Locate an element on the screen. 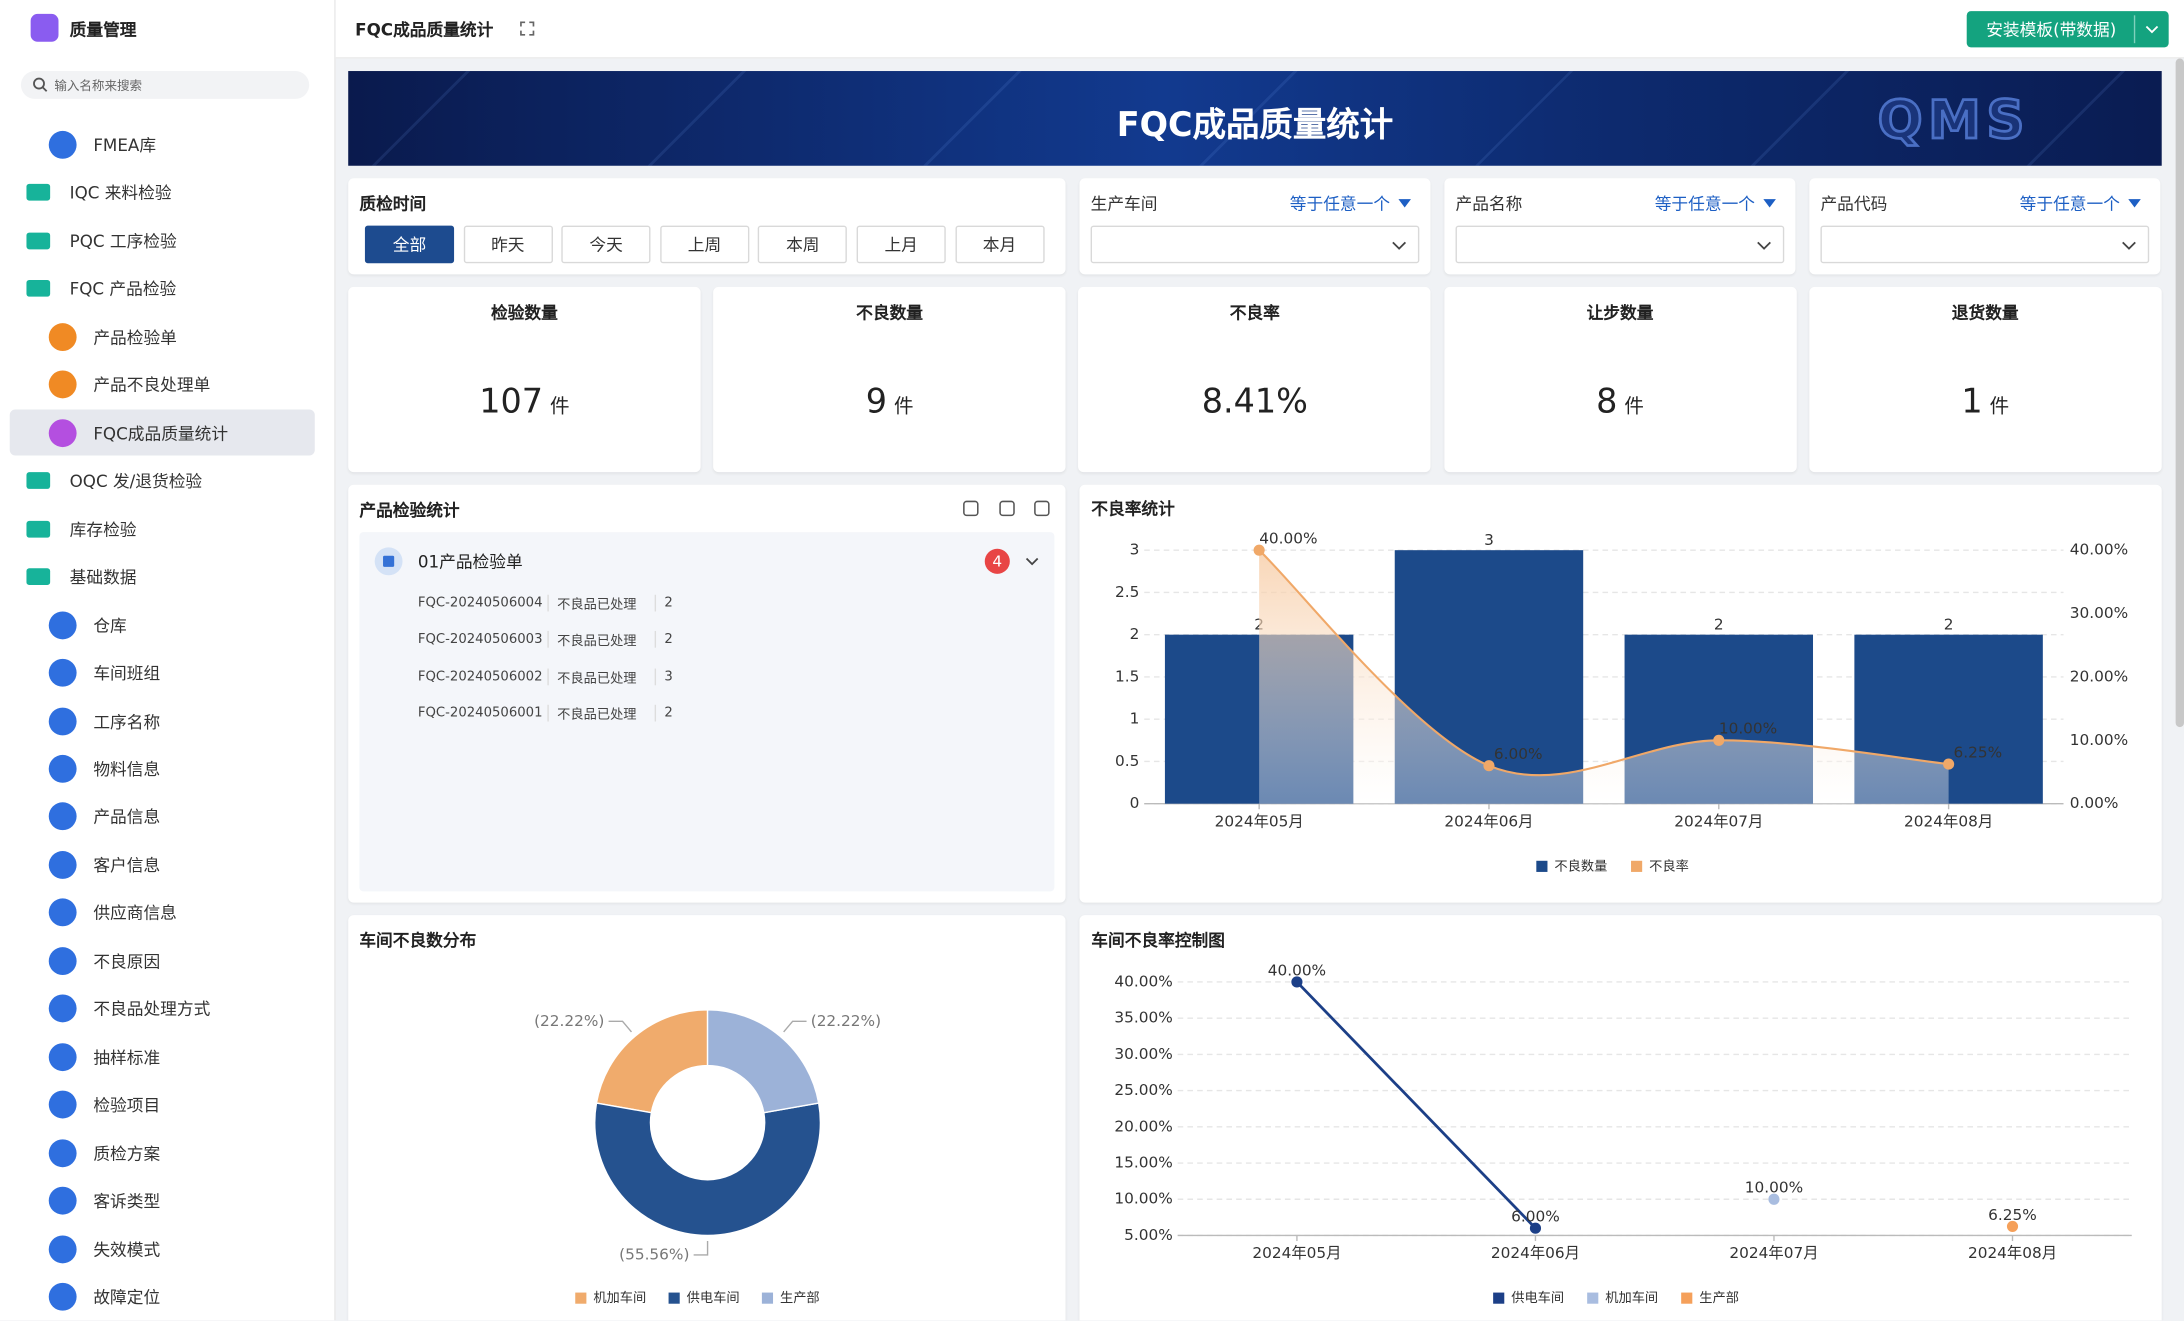  filter-label: 产品代码 is located at coordinates (1854, 204).